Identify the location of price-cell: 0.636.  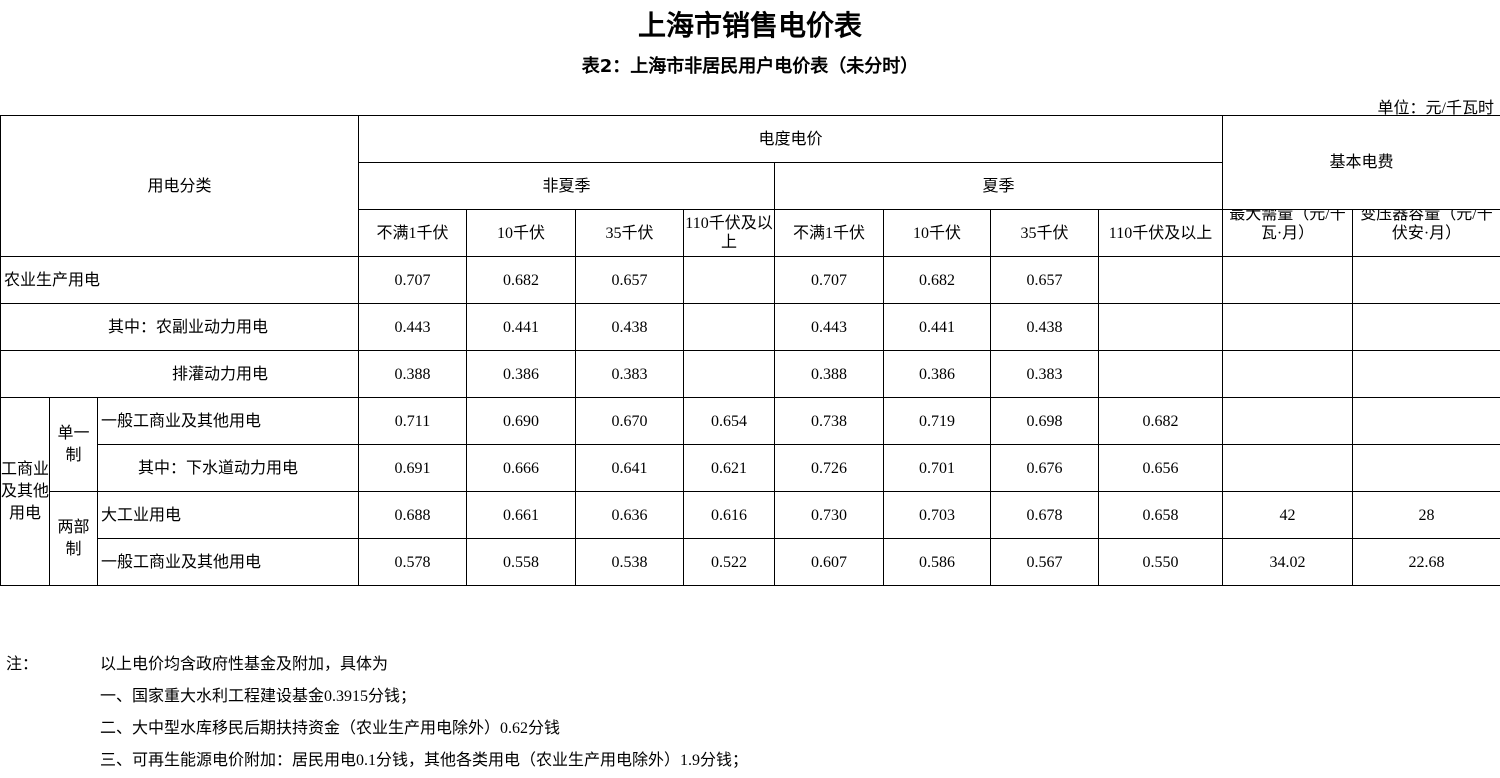
(630, 515).